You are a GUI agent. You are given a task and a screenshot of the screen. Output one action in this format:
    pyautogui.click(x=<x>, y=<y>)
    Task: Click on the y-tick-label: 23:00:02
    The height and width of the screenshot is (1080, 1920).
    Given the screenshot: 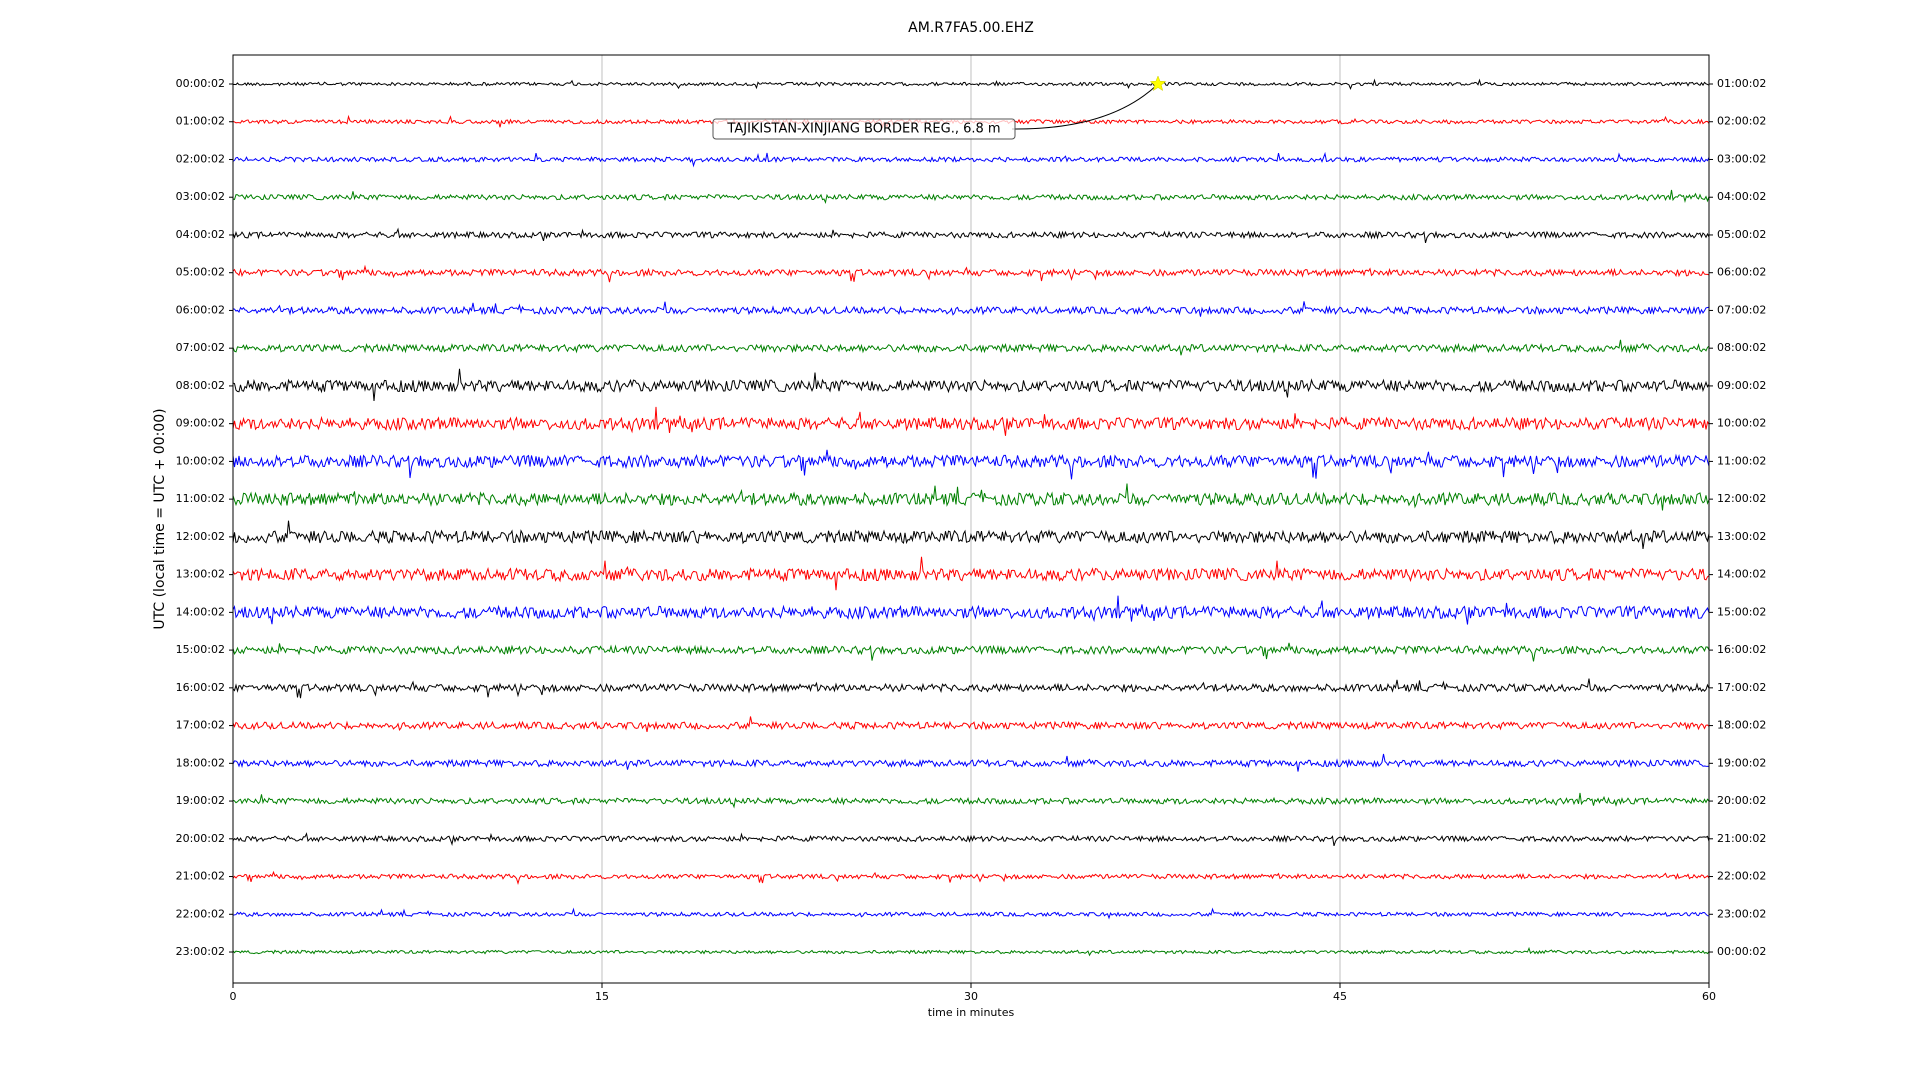 What is the action you would take?
    pyautogui.click(x=200, y=951)
    